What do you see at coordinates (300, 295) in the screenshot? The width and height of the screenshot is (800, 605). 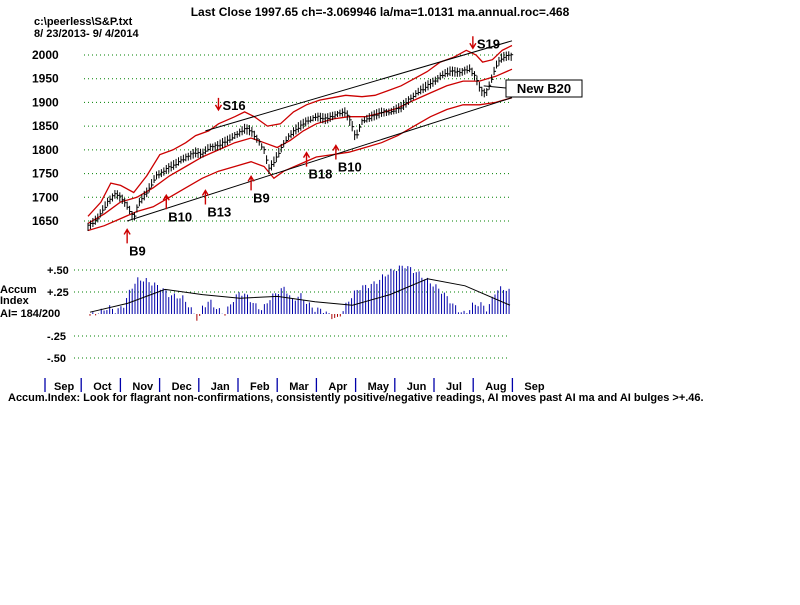 I see `accum-ma-line` at bounding box center [300, 295].